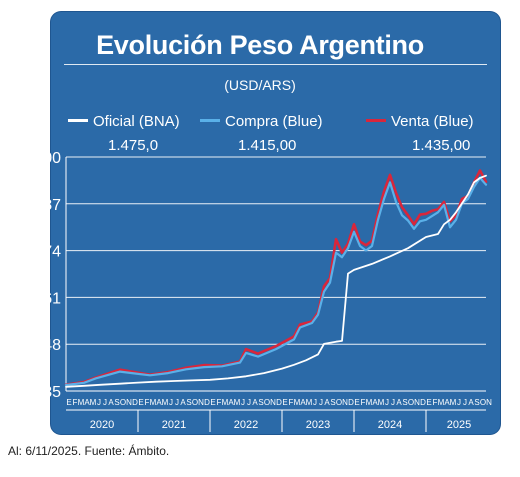 The width and height of the screenshot is (520, 477). Describe the element at coordinates (78, 120) in the screenshot. I see `legend-swatch-oficial` at that location.